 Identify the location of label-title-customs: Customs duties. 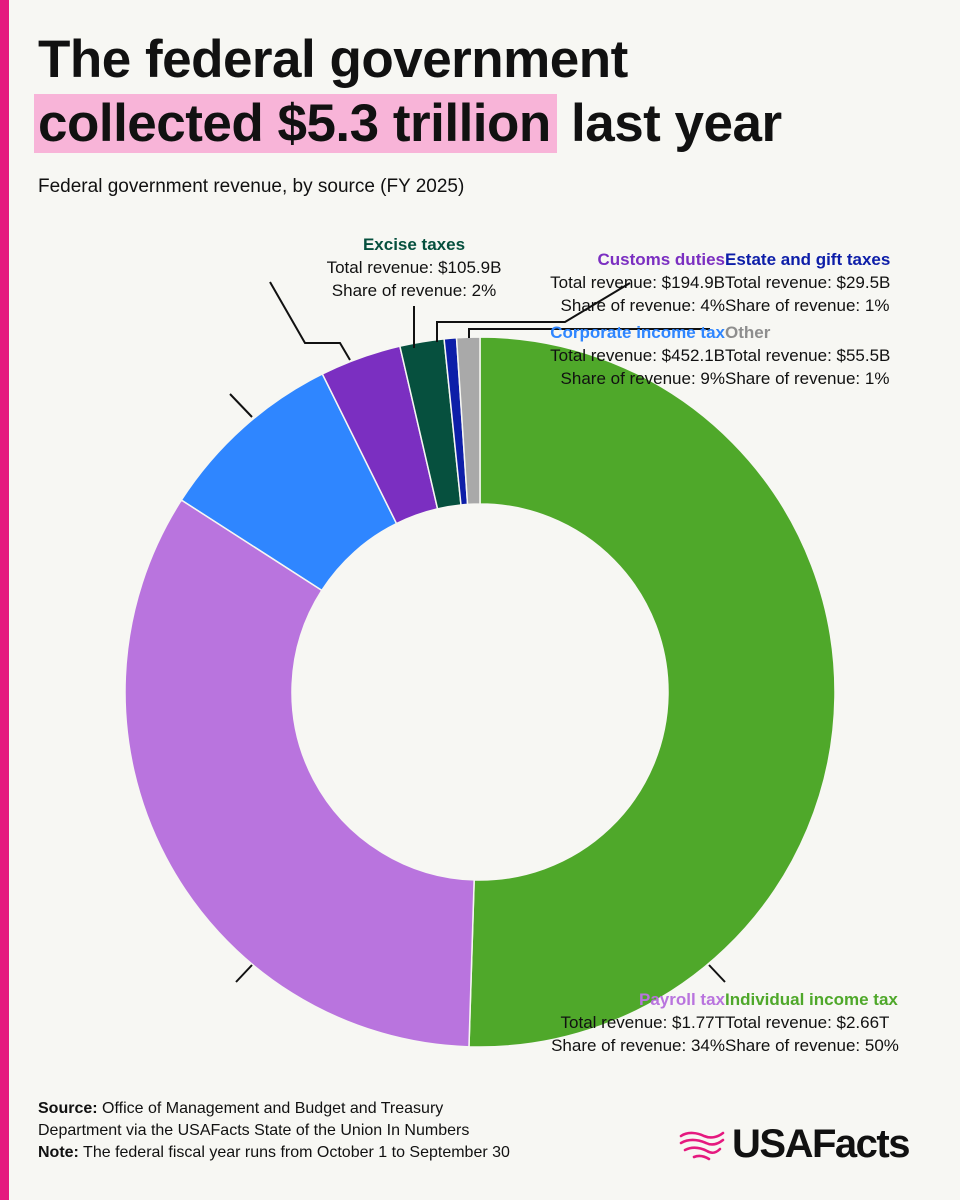
(661, 259).